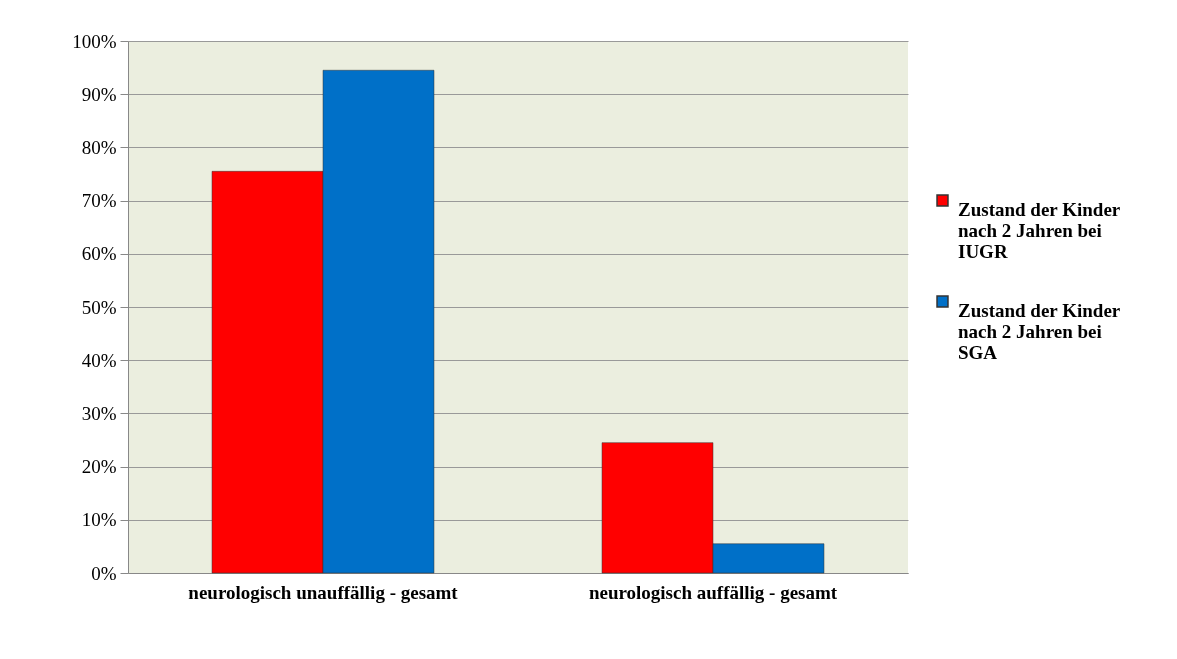 The image size is (1177, 659). Describe the element at coordinates (1039, 331) in the screenshot. I see `legend-label: Zustand der Kinder nach 2 Jahren bei SGA` at that location.